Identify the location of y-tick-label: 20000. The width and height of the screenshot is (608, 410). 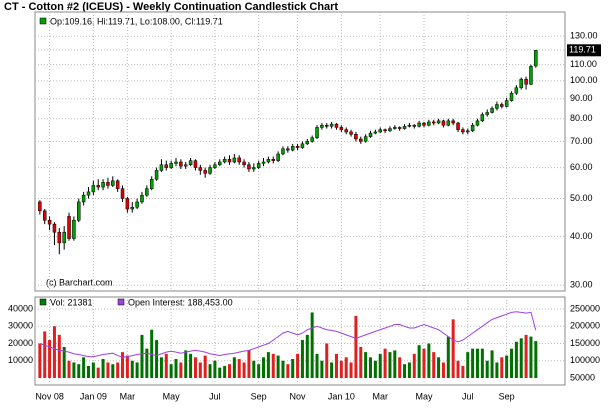
(20, 343).